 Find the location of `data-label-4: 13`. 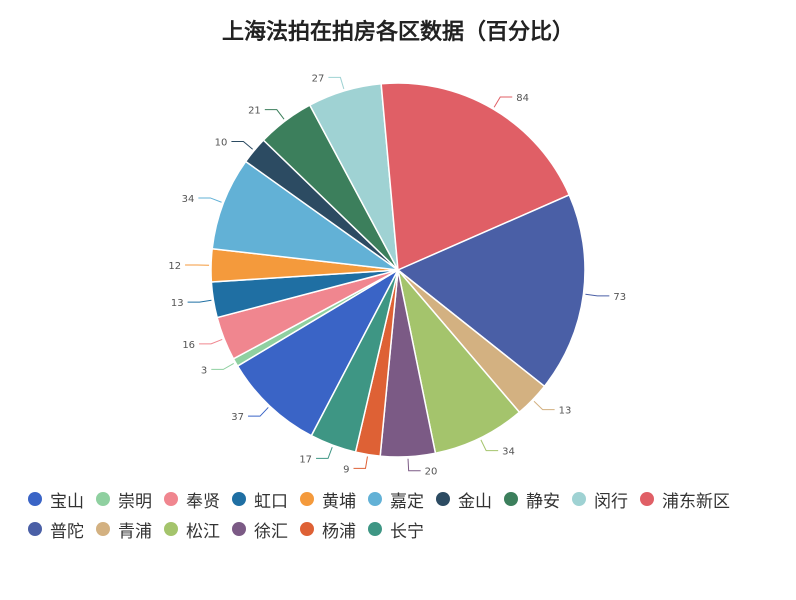

data-label-4: 13 is located at coordinates (177, 303).